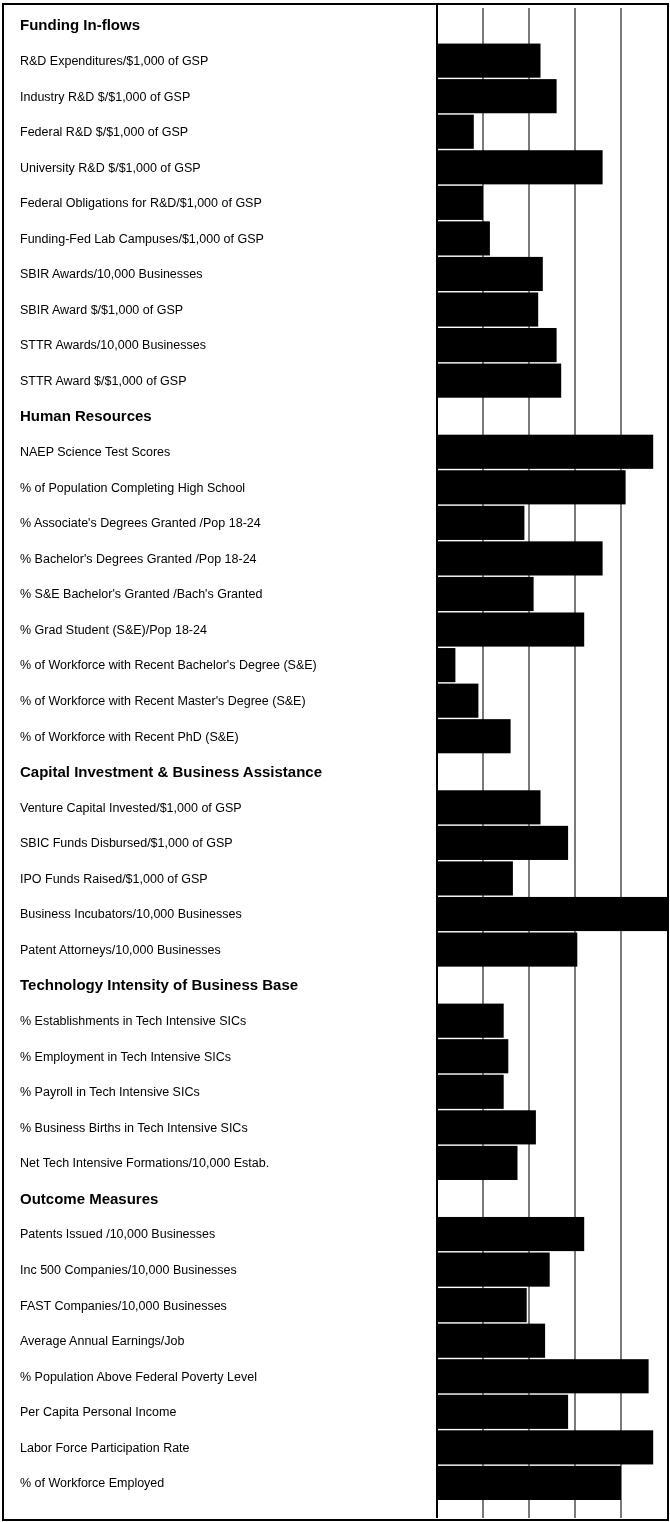  I want to click on y-tick-label: Average Annual Earnings/Job, so click(102, 1341).